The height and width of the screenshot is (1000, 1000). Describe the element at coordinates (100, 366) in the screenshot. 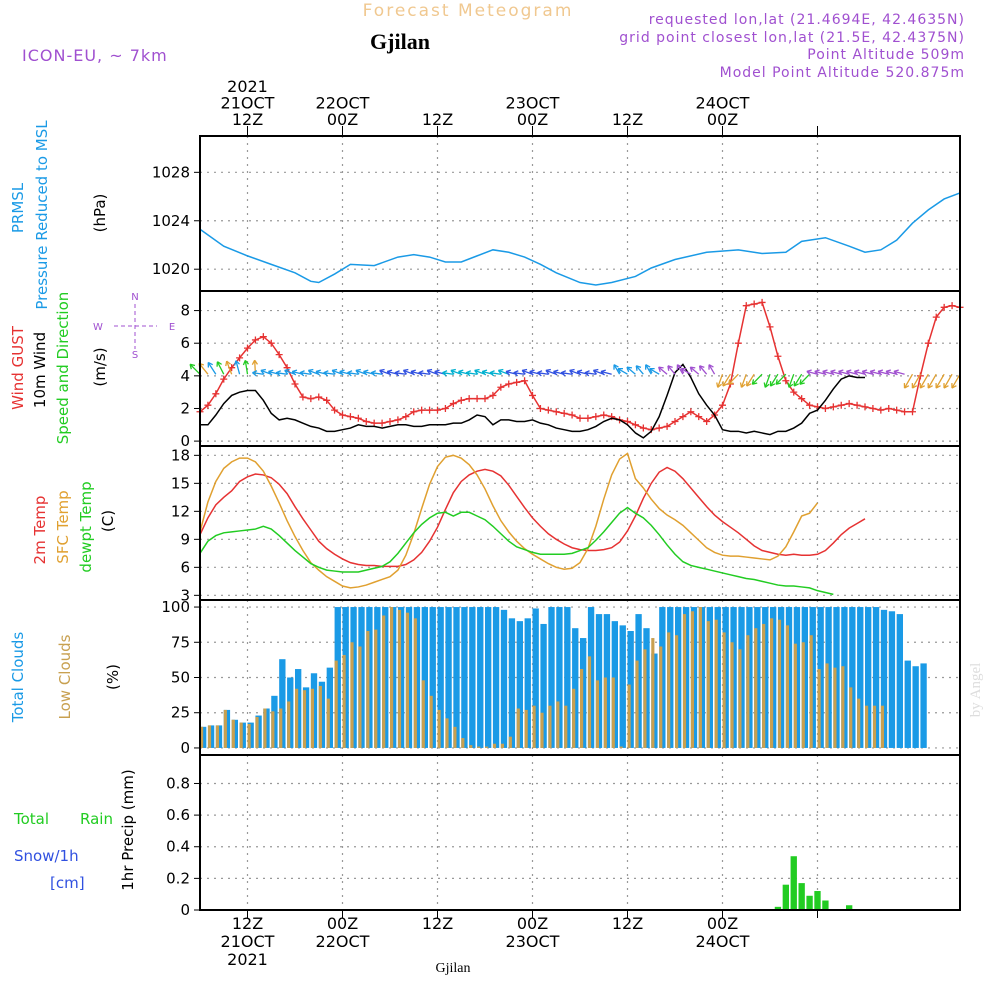

I see `wind-unit: (m/s)` at that location.